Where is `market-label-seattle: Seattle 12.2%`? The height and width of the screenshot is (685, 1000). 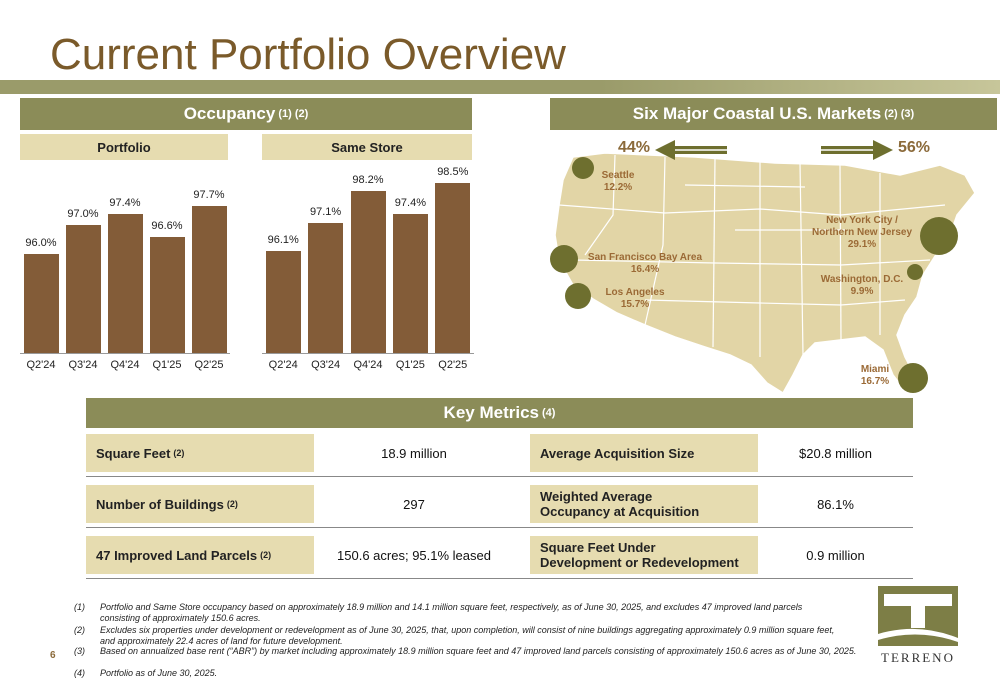
market-label-seattle: Seattle 12.2% is located at coordinates (618, 182).